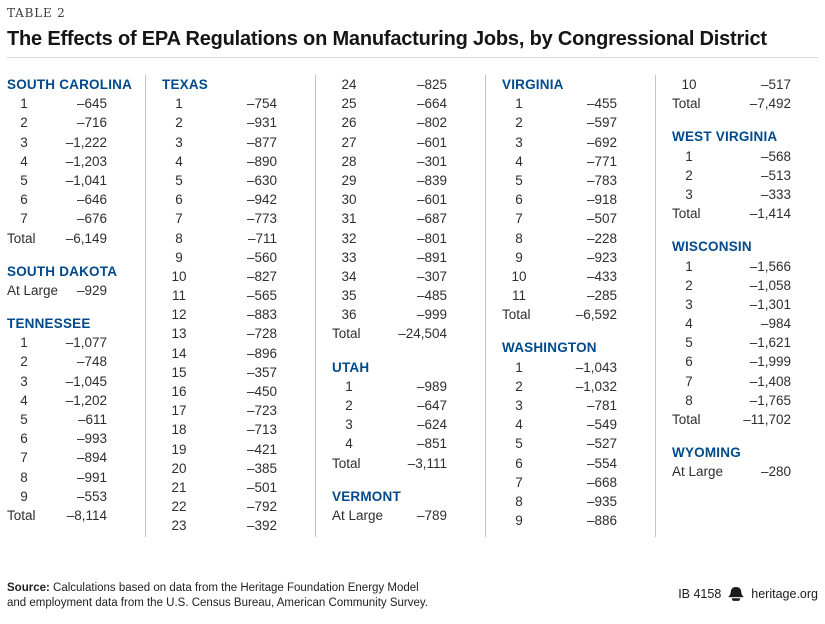  Describe the element at coordinates (601, 104) in the screenshot. I see `jobs-value: –455` at that location.